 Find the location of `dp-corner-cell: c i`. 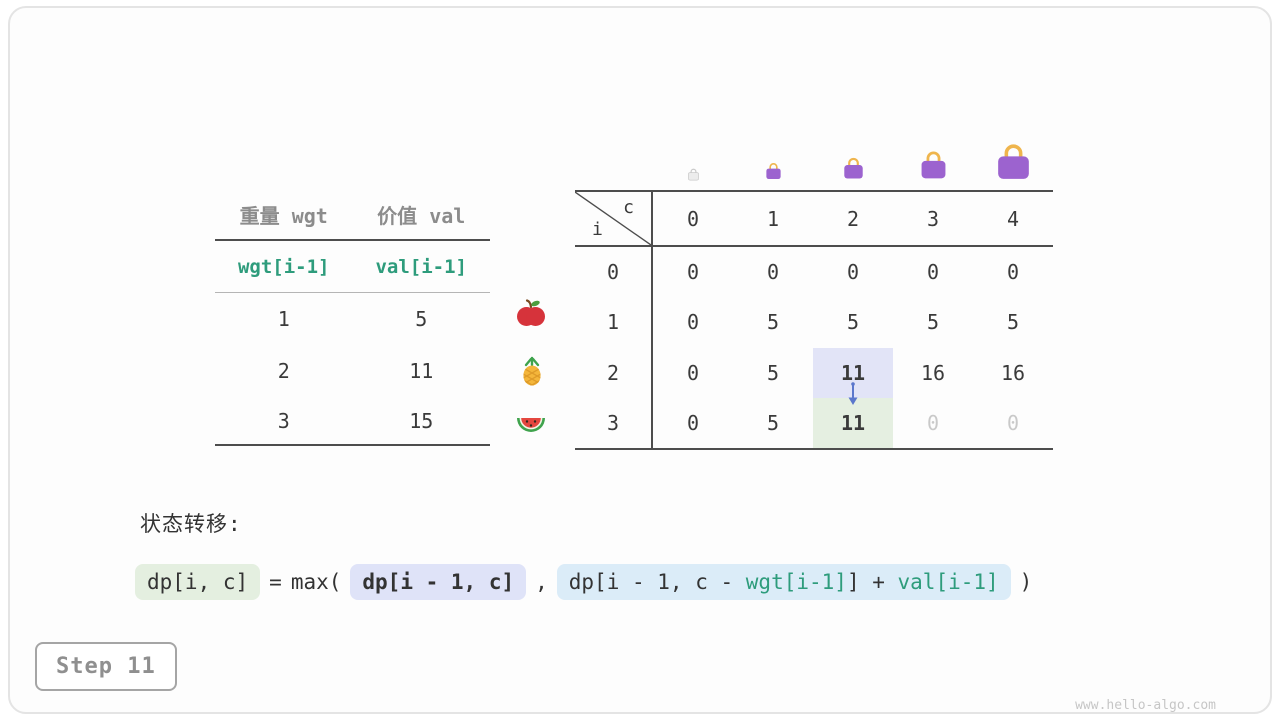

dp-corner-cell: c i is located at coordinates (614, 219).